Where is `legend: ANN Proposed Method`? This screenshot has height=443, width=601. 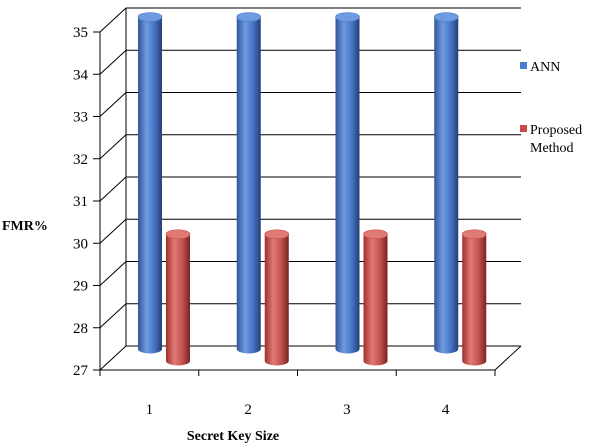
legend: ANN Proposed Method is located at coordinates (551, 108).